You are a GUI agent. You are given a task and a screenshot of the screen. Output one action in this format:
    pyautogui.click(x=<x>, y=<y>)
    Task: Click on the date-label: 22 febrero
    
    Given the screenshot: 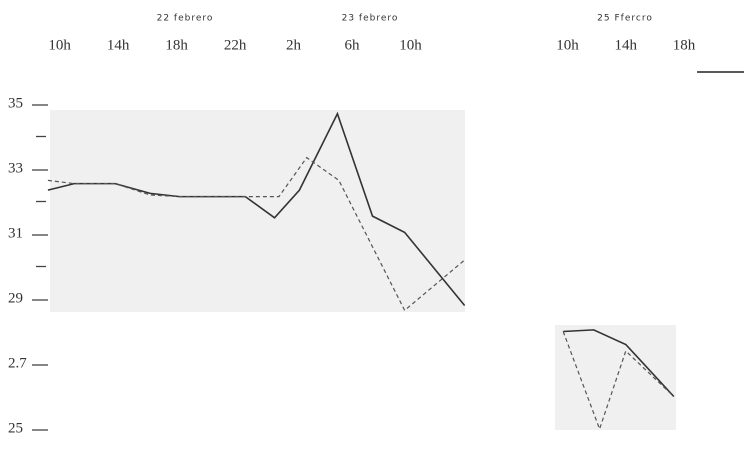 What is the action you would take?
    pyautogui.click(x=185, y=19)
    